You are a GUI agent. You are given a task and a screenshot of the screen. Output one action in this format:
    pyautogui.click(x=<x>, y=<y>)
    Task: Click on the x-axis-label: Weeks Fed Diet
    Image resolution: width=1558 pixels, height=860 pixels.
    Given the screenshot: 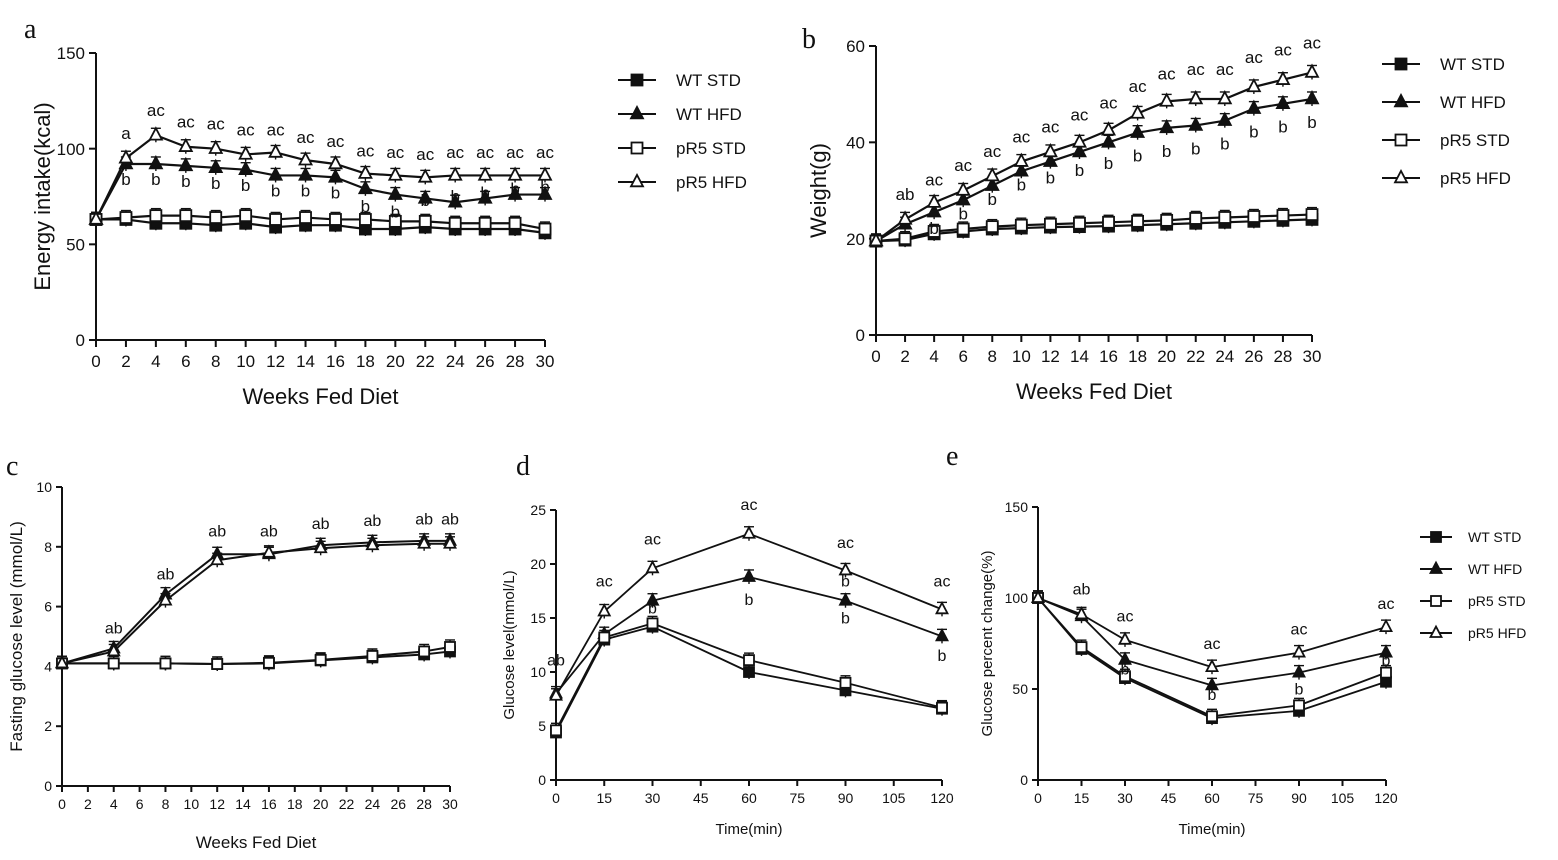 What is the action you would take?
    pyautogui.click(x=320, y=396)
    